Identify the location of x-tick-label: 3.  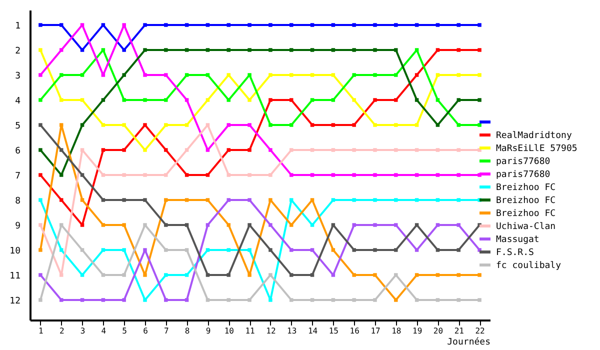
(83, 331).